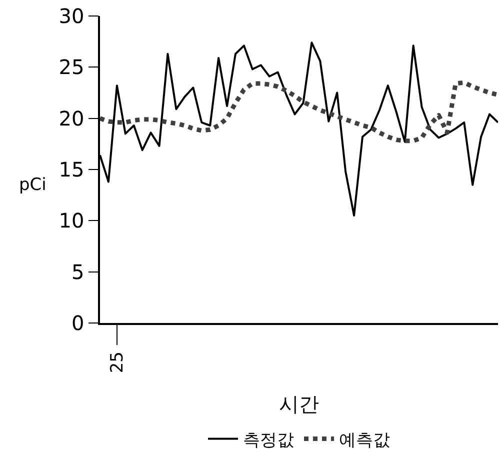 The image size is (504, 463). Describe the element at coordinates (71, 67) in the screenshot. I see `y-tick-label: 25` at that location.